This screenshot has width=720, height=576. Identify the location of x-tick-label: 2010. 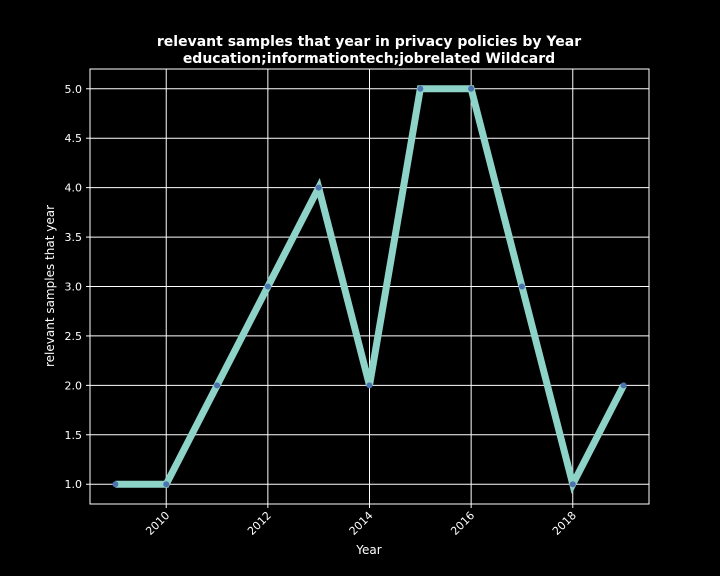
(157, 523).